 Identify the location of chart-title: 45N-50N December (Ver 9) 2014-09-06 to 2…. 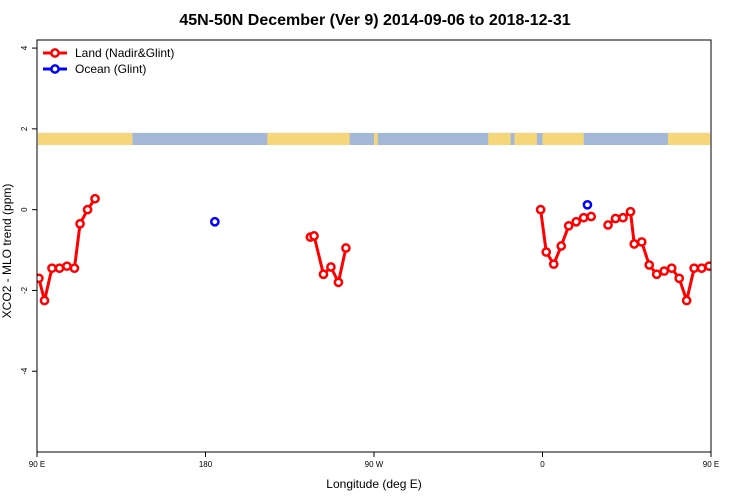
(374, 20).